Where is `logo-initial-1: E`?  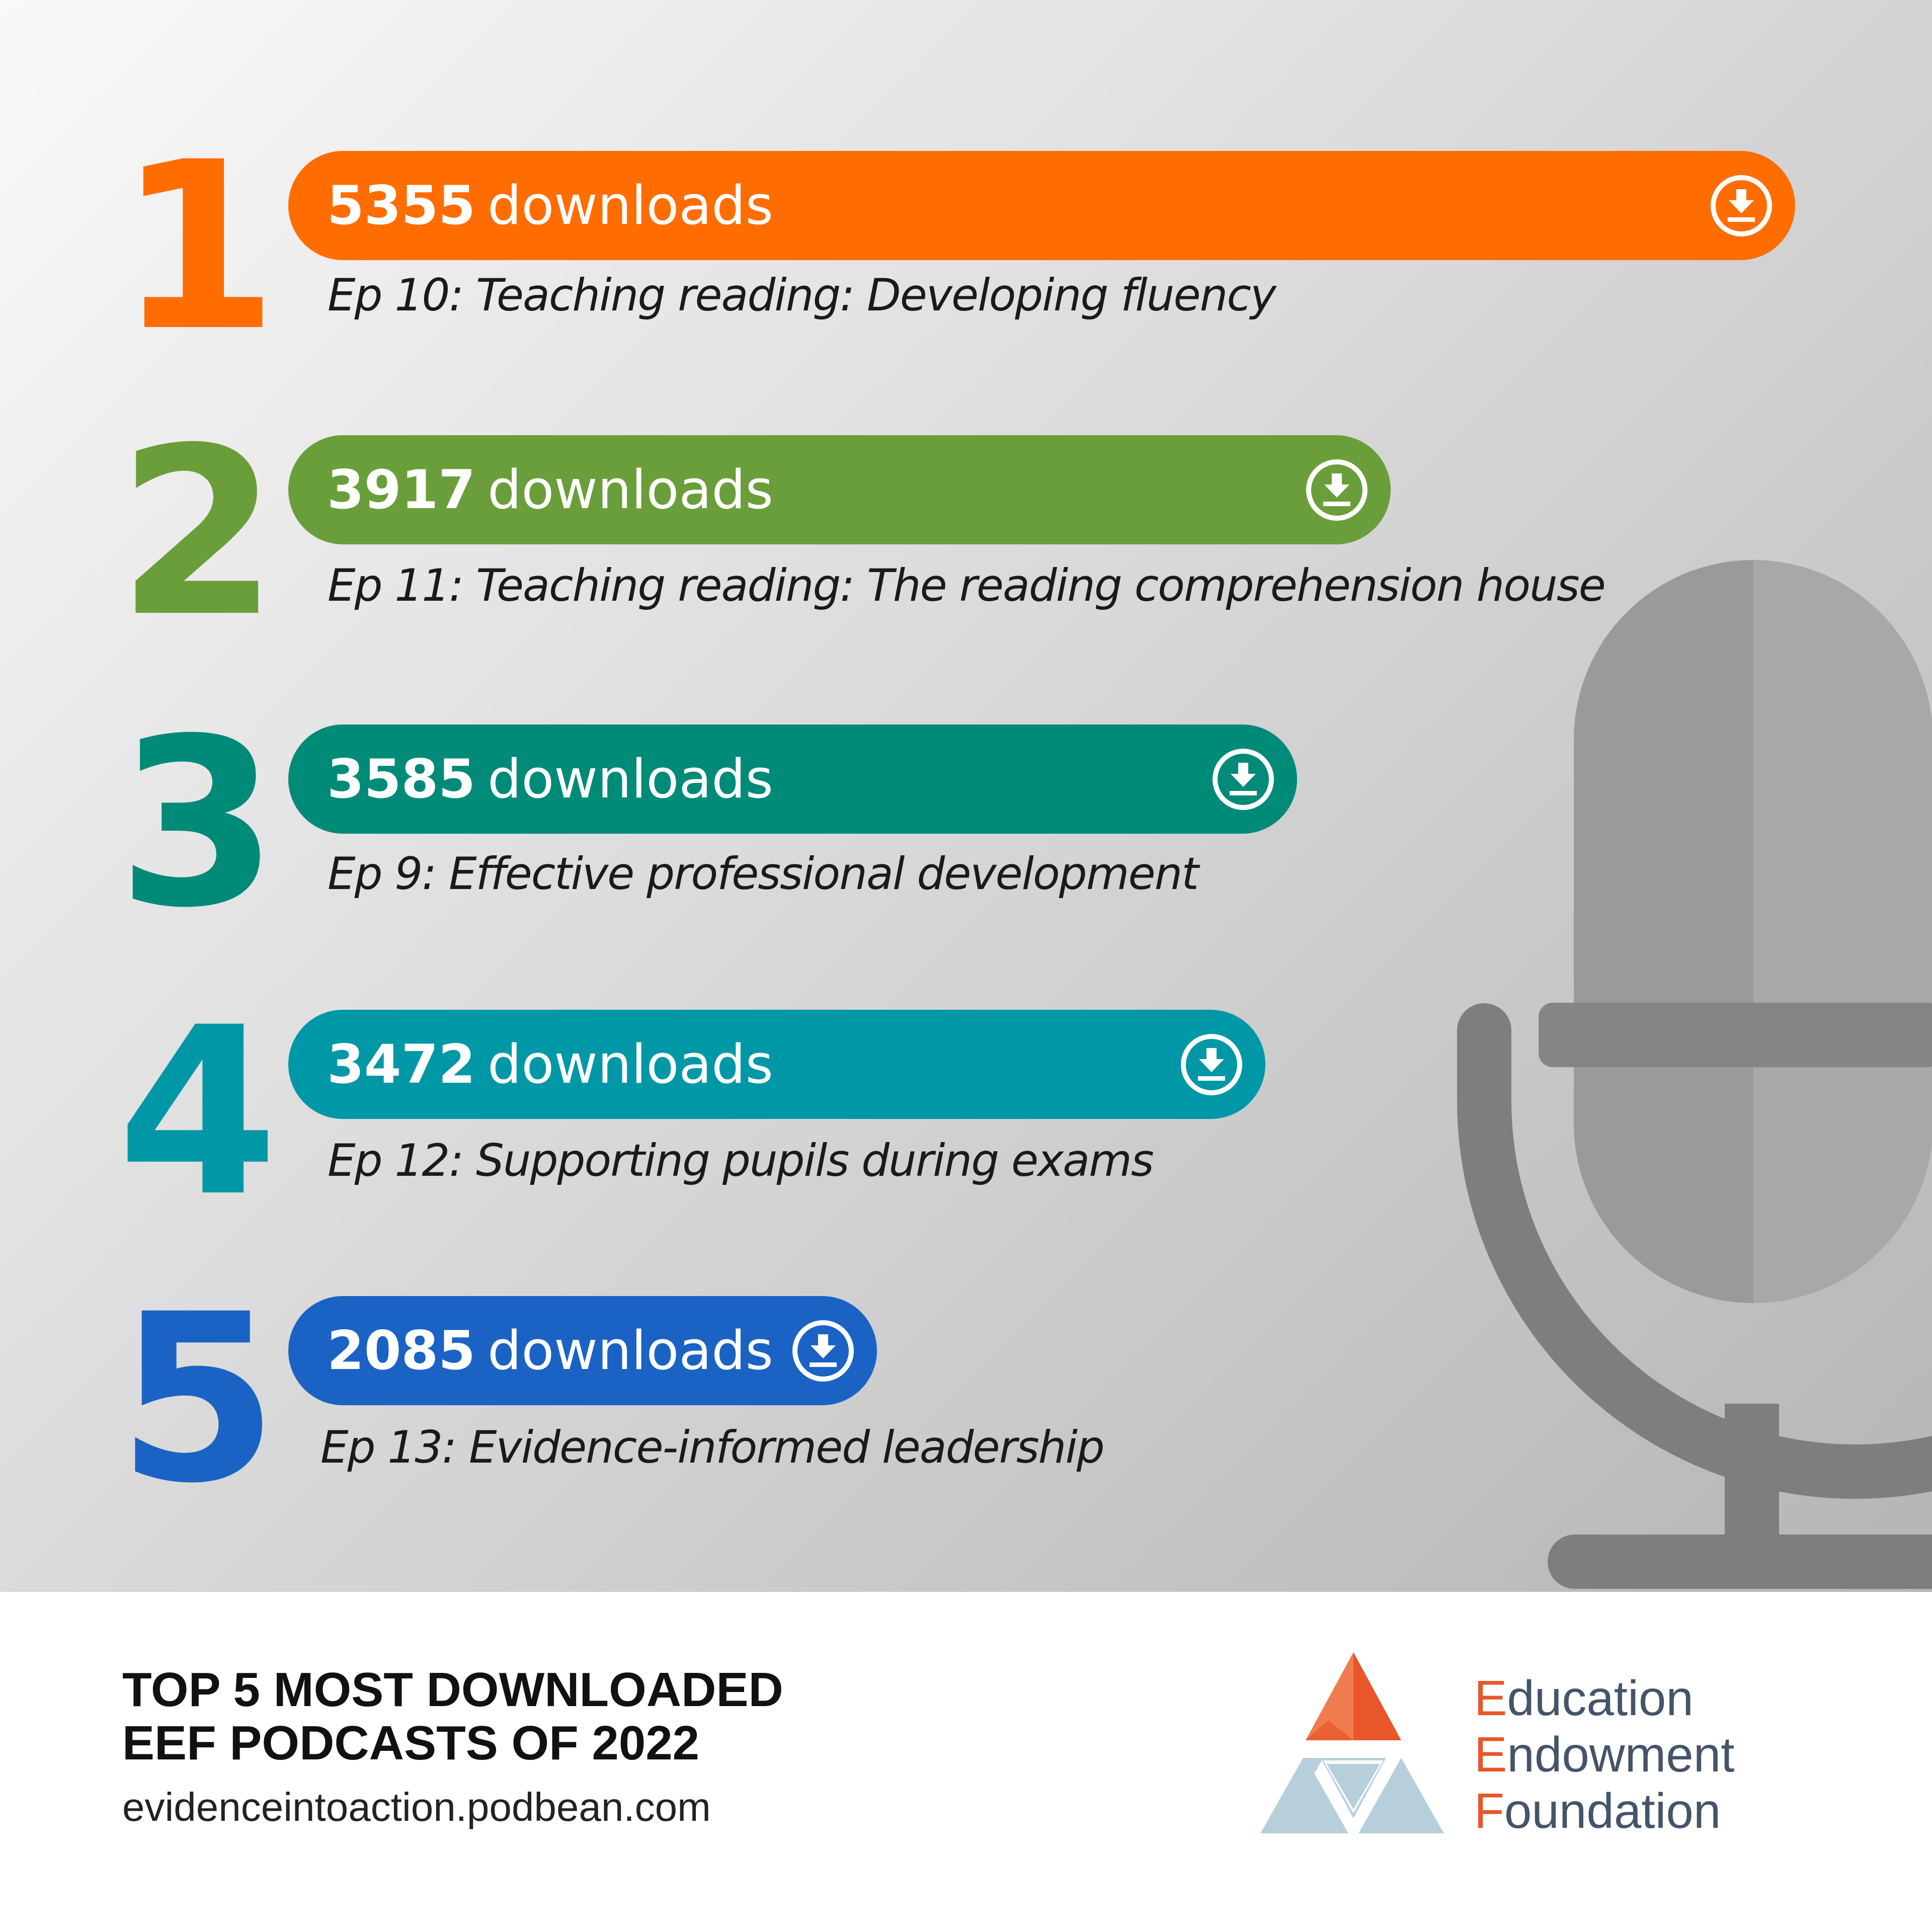 logo-initial-1: E is located at coordinates (1491, 1698).